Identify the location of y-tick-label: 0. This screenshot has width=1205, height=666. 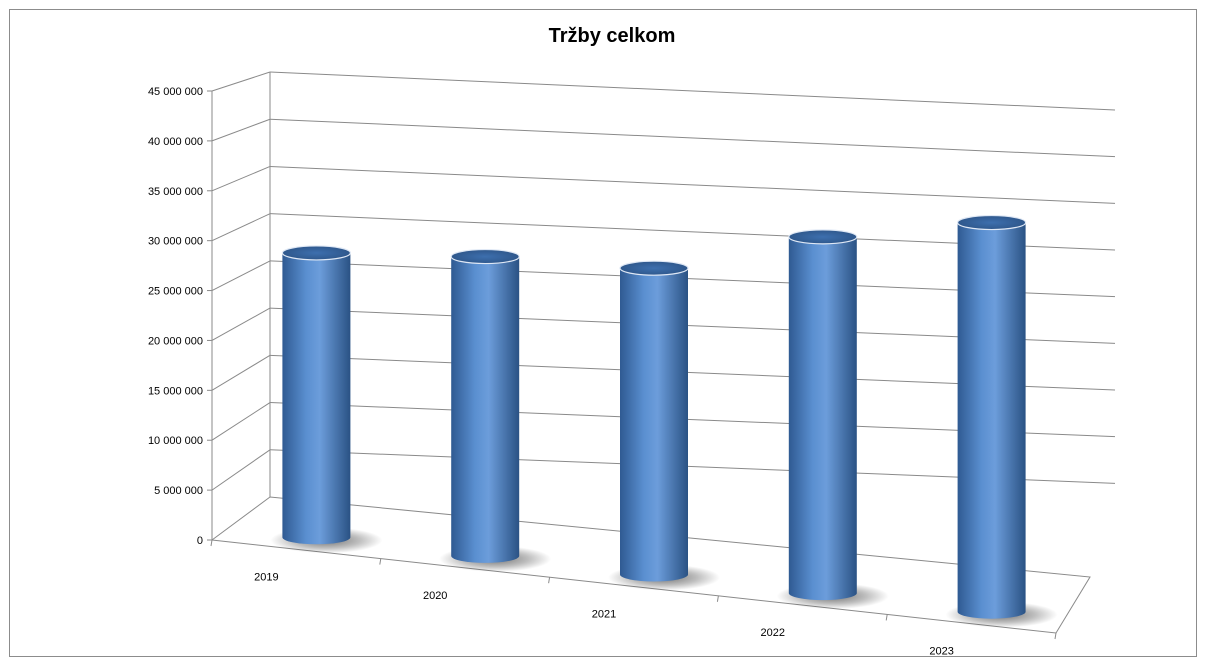
(200, 541).